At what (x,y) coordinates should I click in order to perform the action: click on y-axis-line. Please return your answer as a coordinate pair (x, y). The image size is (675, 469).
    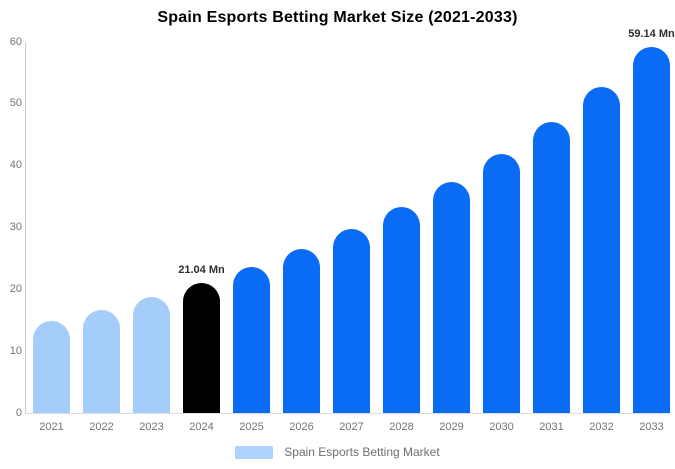
    Looking at the image, I should click on (25, 227).